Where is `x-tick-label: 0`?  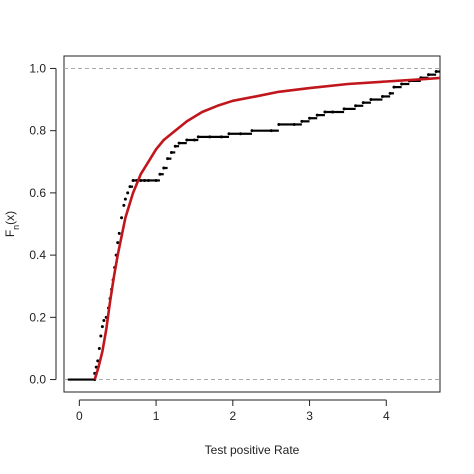
x-tick-label: 0 is located at coordinates (79, 416).